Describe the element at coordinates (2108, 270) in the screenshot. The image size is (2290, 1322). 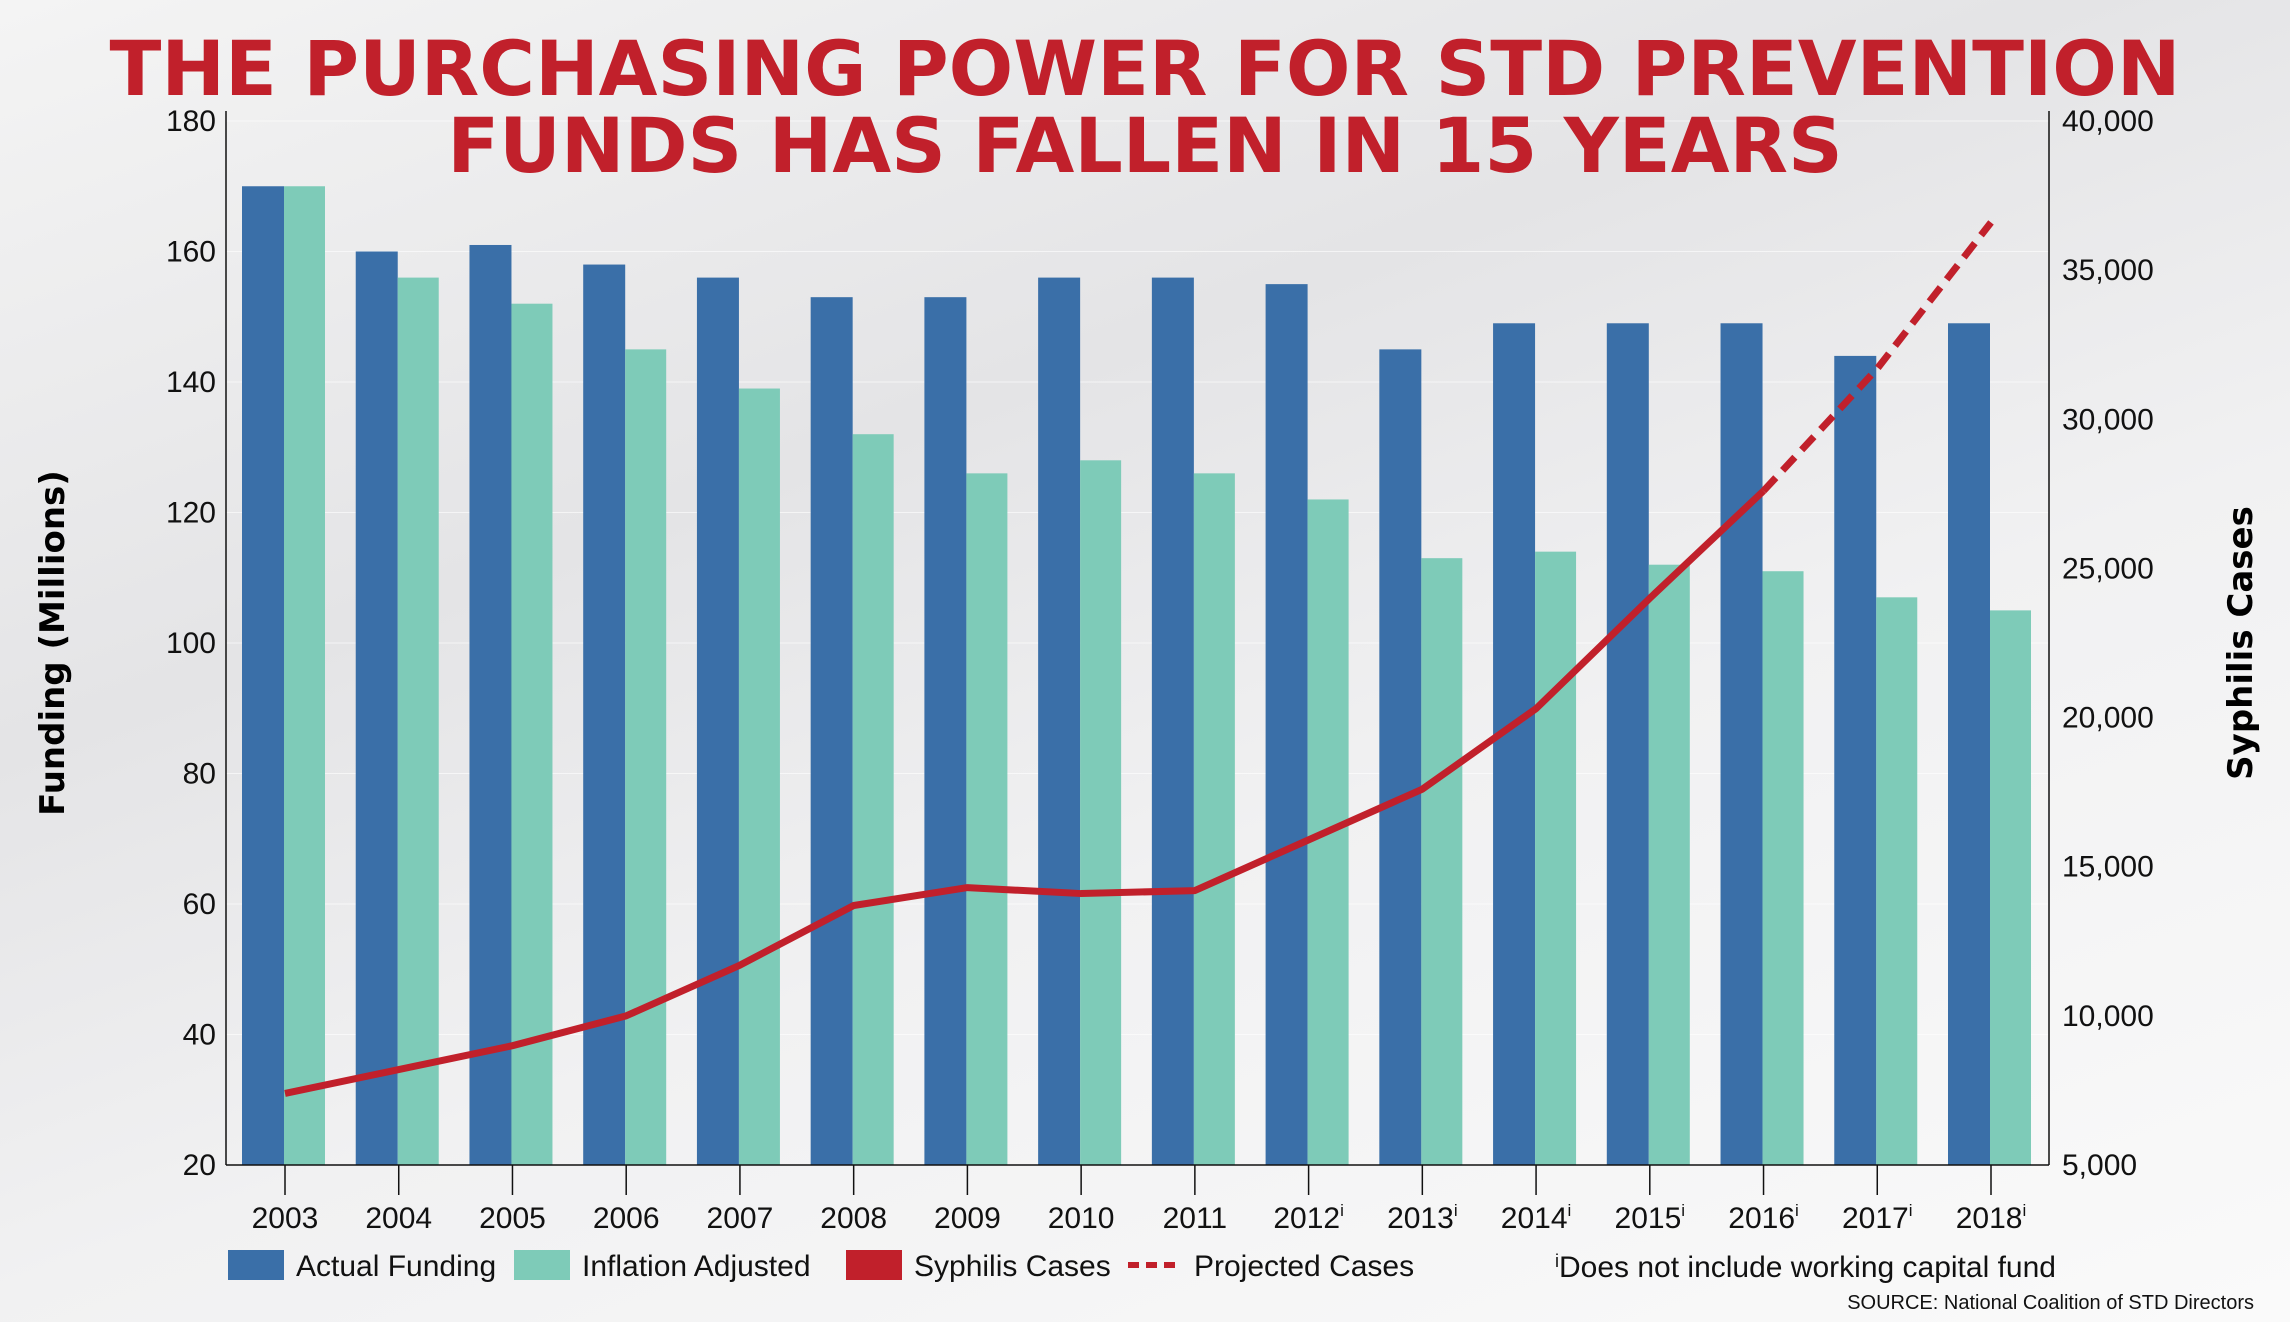
I see `y2-tick-label: 35,000` at that location.